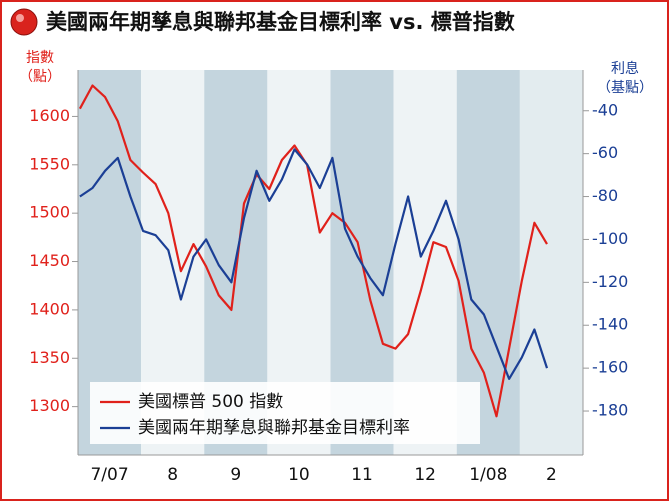  Describe the element at coordinates (299, 475) in the screenshot. I see `x-tick-label: 10` at that location.